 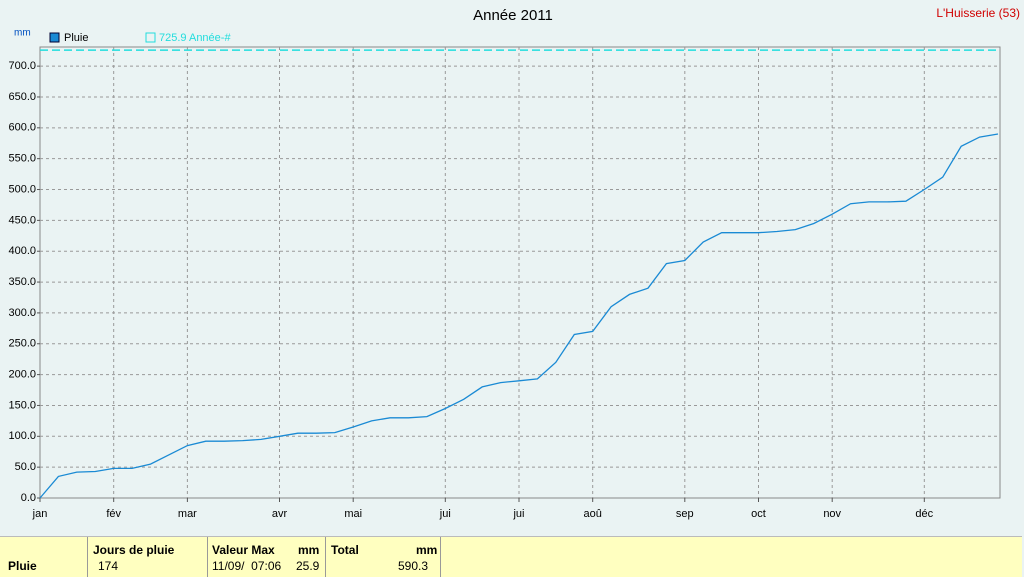 I want to click on x-tick-label: déc, so click(x=924, y=514).